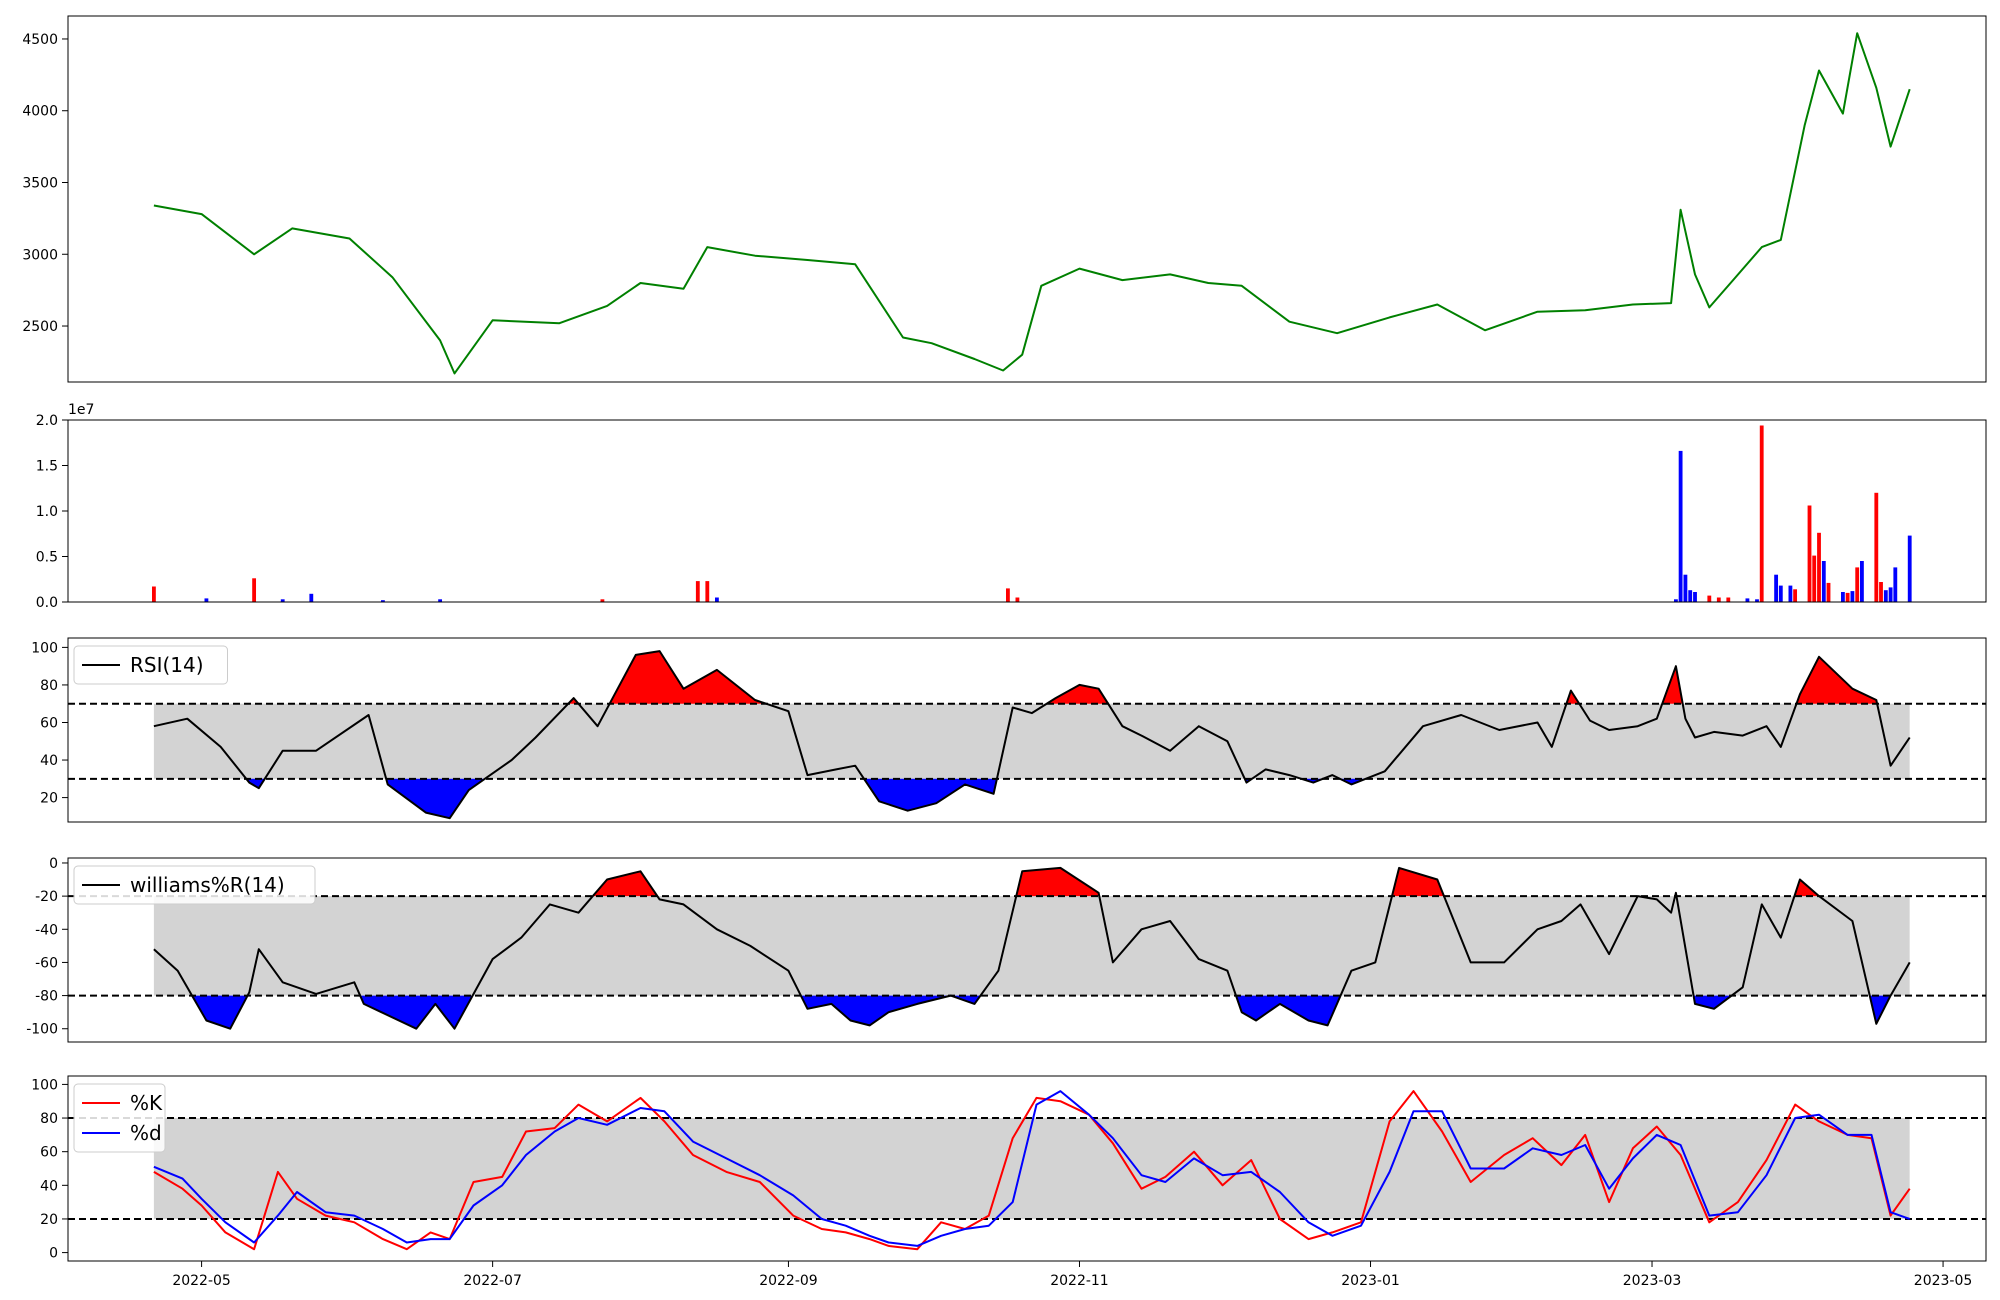  Describe the element at coordinates (46, 963) in the screenshot. I see `williams-ytick-label: -60` at that location.